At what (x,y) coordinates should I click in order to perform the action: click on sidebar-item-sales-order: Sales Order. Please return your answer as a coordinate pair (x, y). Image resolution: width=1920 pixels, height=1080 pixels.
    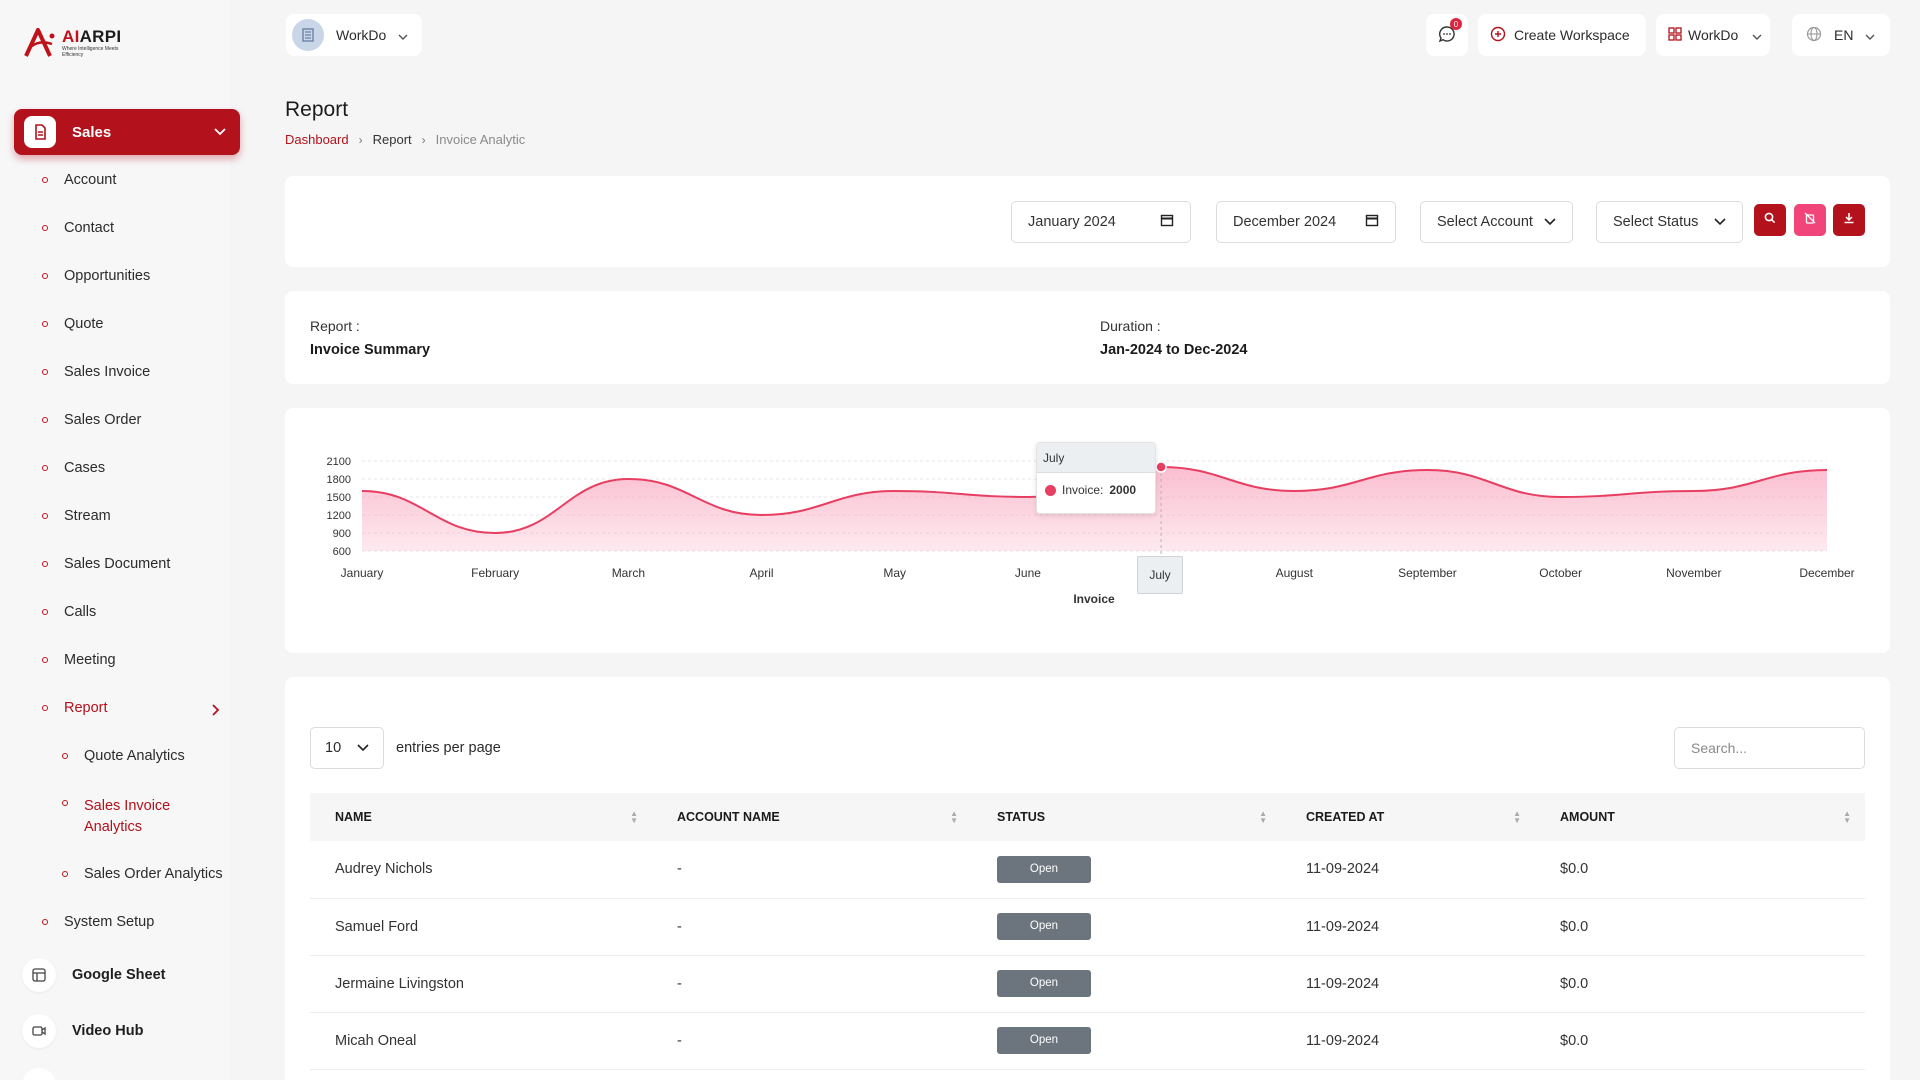
    Looking at the image, I should click on (91, 420).